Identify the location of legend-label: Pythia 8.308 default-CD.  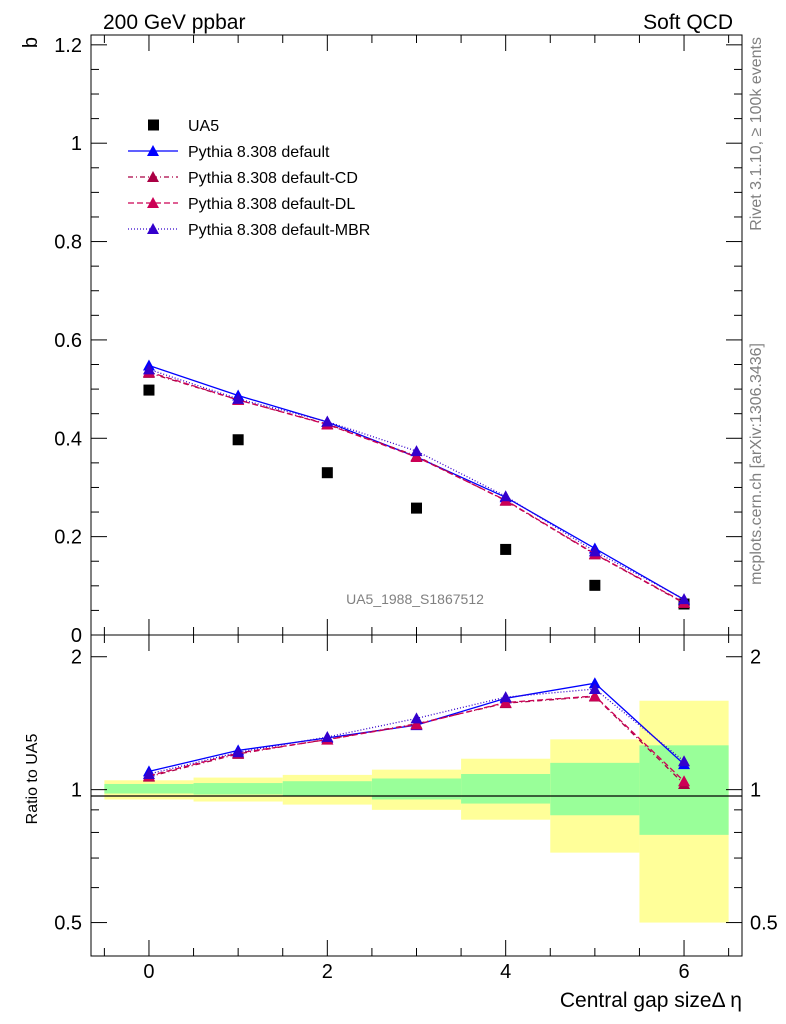
(273, 178).